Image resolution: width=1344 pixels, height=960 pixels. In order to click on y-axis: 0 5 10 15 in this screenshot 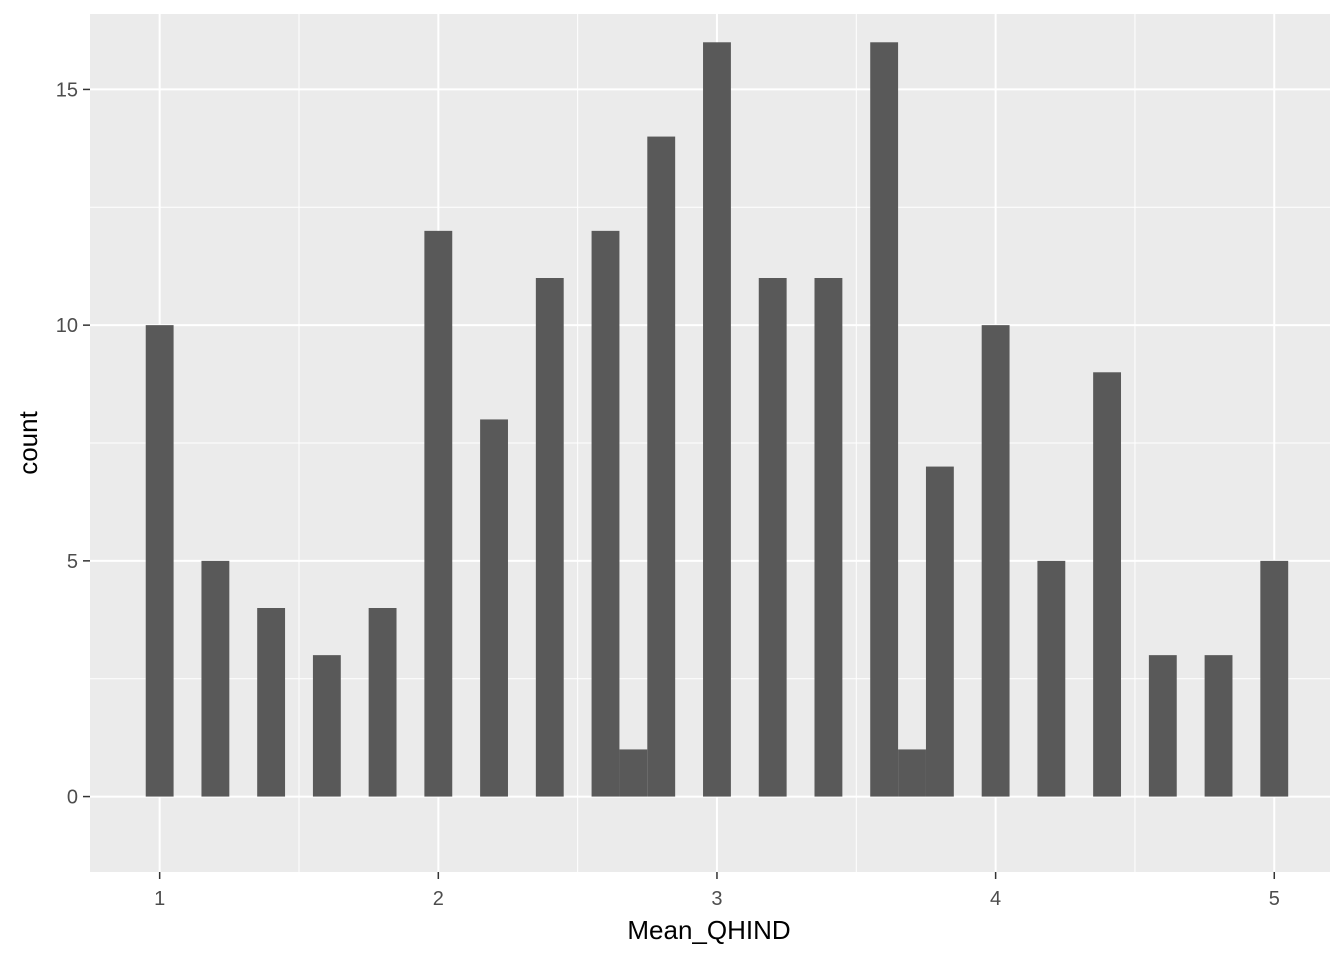, I will do `click(73, 444)`.